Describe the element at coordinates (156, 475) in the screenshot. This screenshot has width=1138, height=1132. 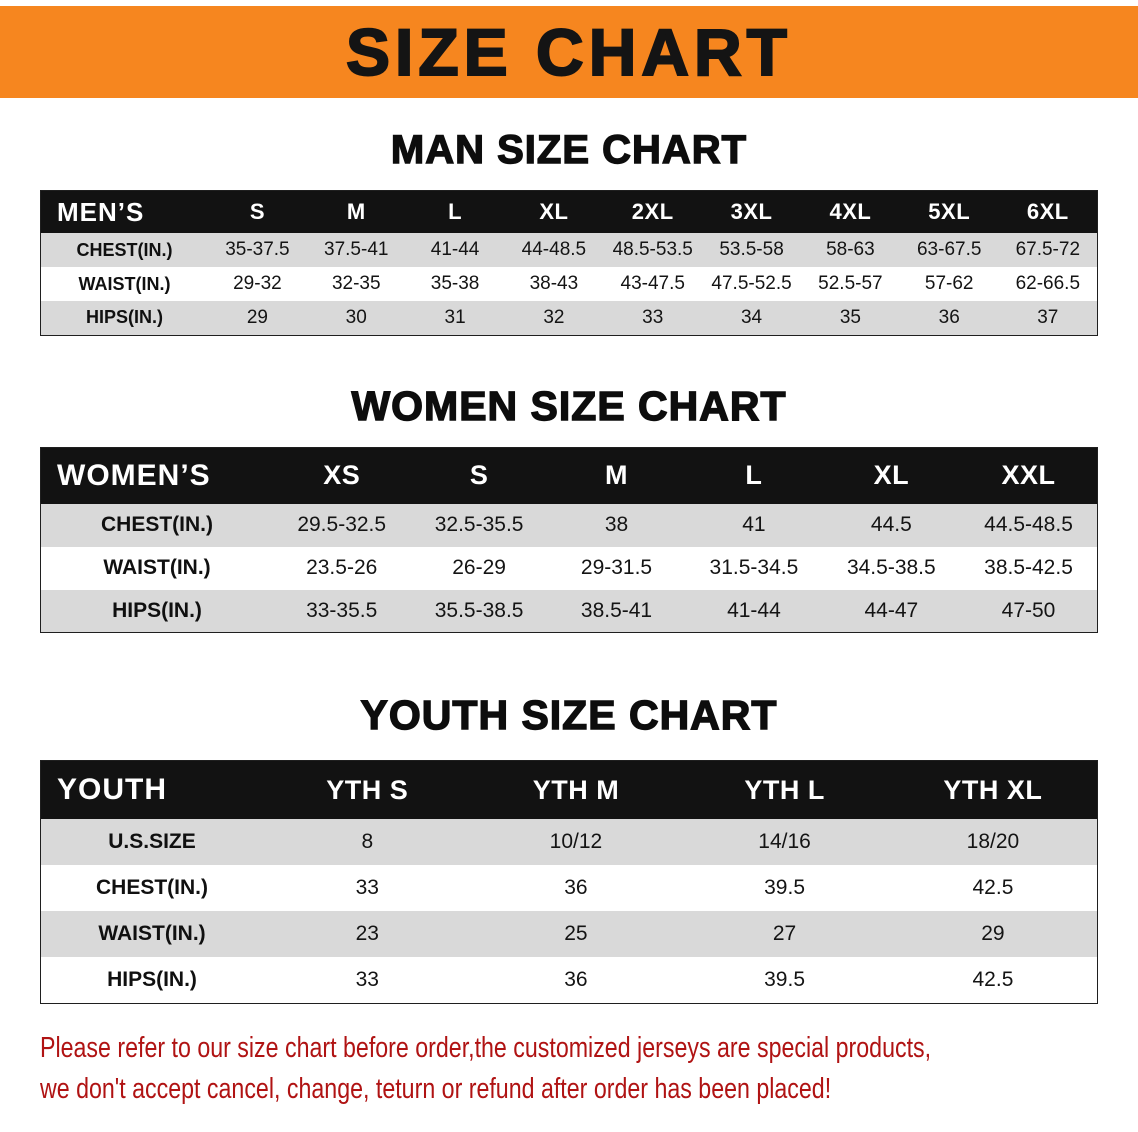
I see `table-group-label: WOMEN’S` at that location.